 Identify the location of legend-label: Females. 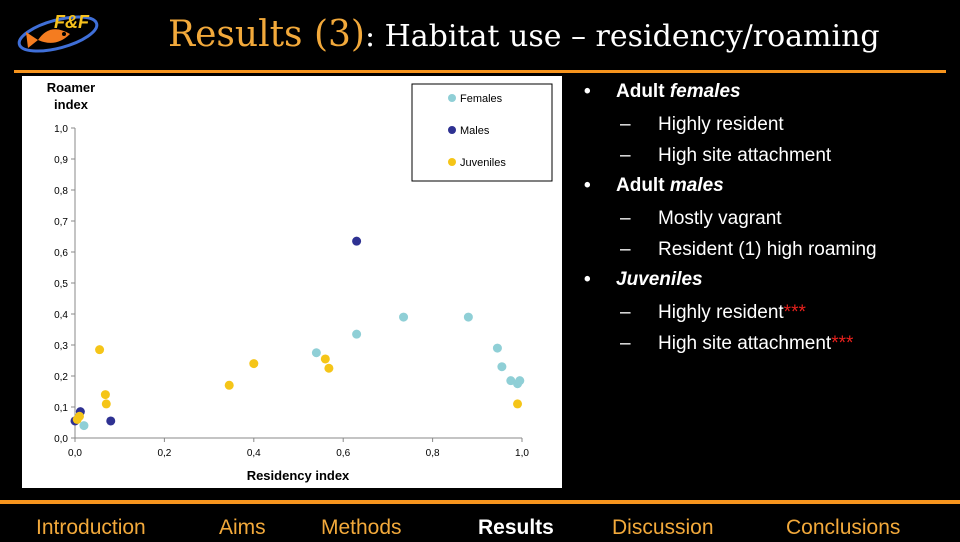
(481, 99).